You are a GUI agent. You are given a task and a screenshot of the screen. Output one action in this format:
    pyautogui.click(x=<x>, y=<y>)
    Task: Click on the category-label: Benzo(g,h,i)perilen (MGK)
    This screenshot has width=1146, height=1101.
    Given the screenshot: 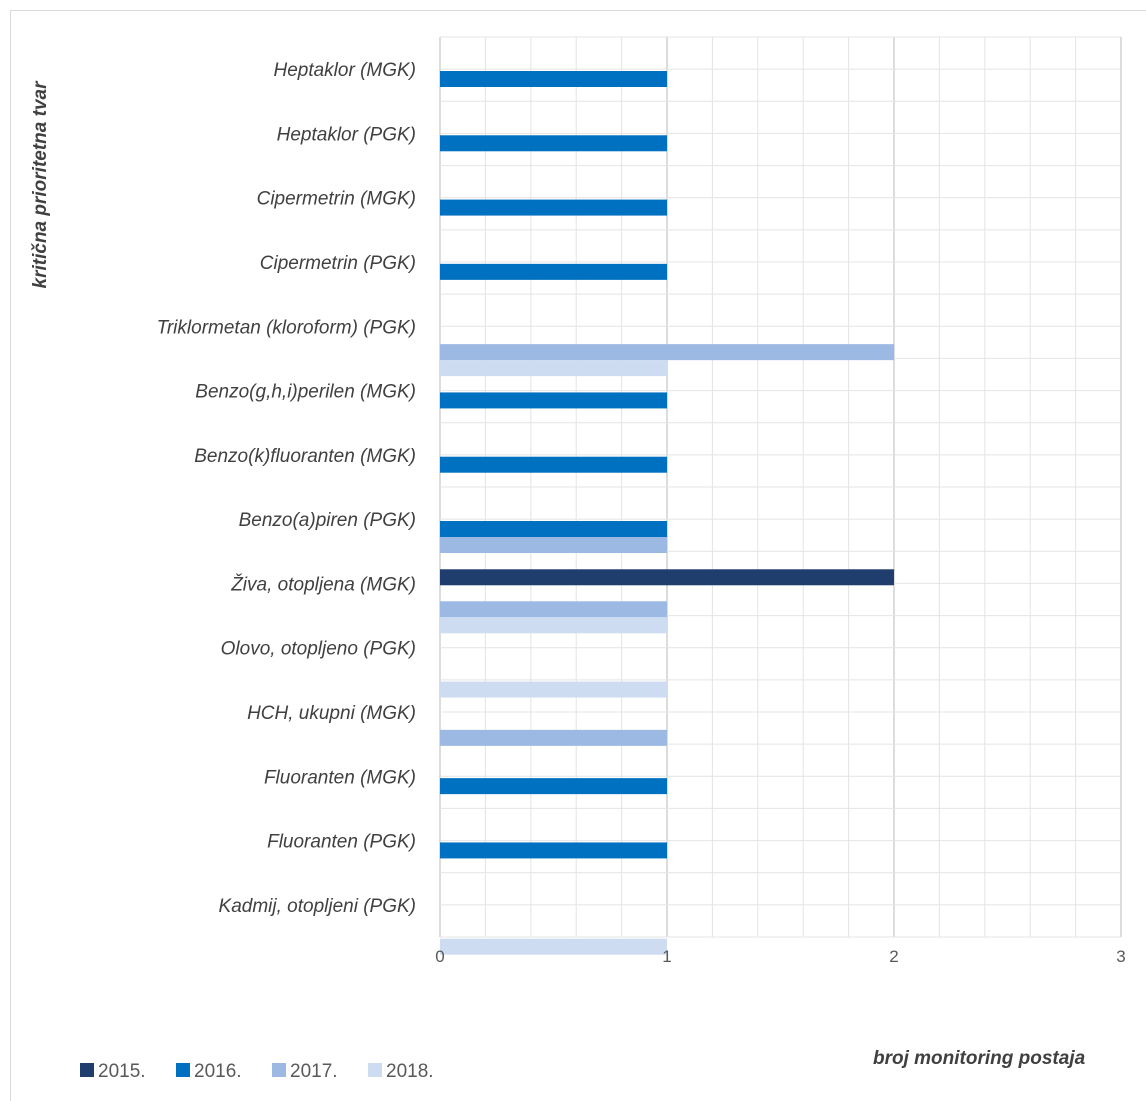 What is the action you would take?
    pyautogui.click(x=305, y=392)
    